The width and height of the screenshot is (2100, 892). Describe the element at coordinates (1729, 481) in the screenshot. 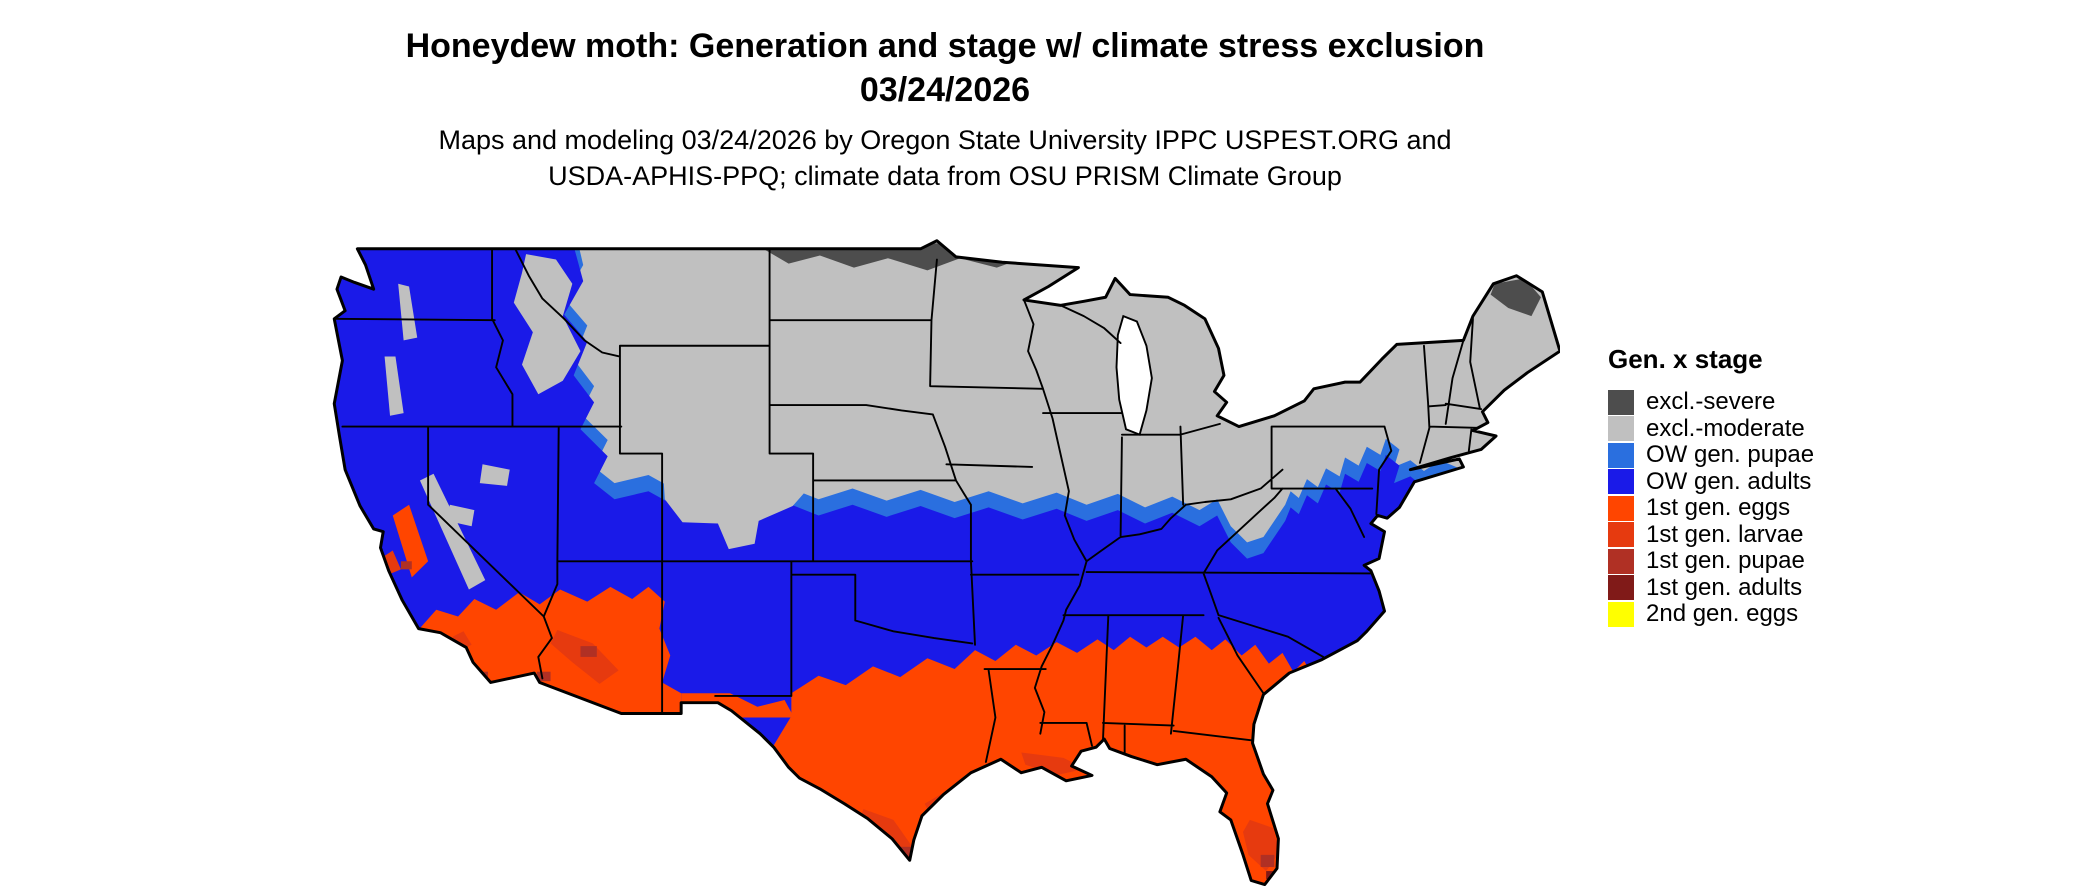

I see `legend-label: OW gen. adults` at that location.